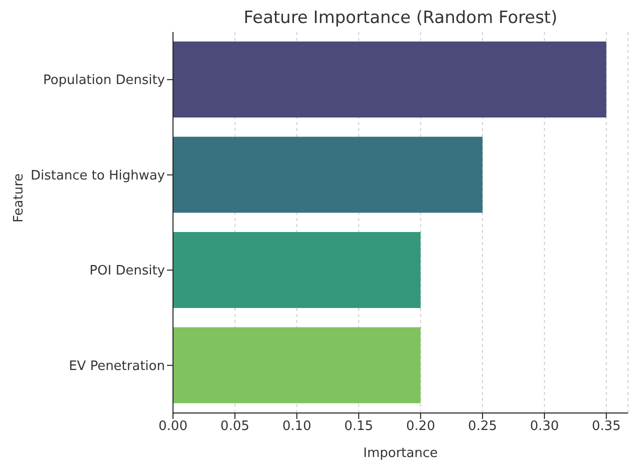 The height and width of the screenshot is (473, 644). What do you see at coordinates (173, 426) in the screenshot?
I see `x-tick-label: 0.00` at bounding box center [173, 426].